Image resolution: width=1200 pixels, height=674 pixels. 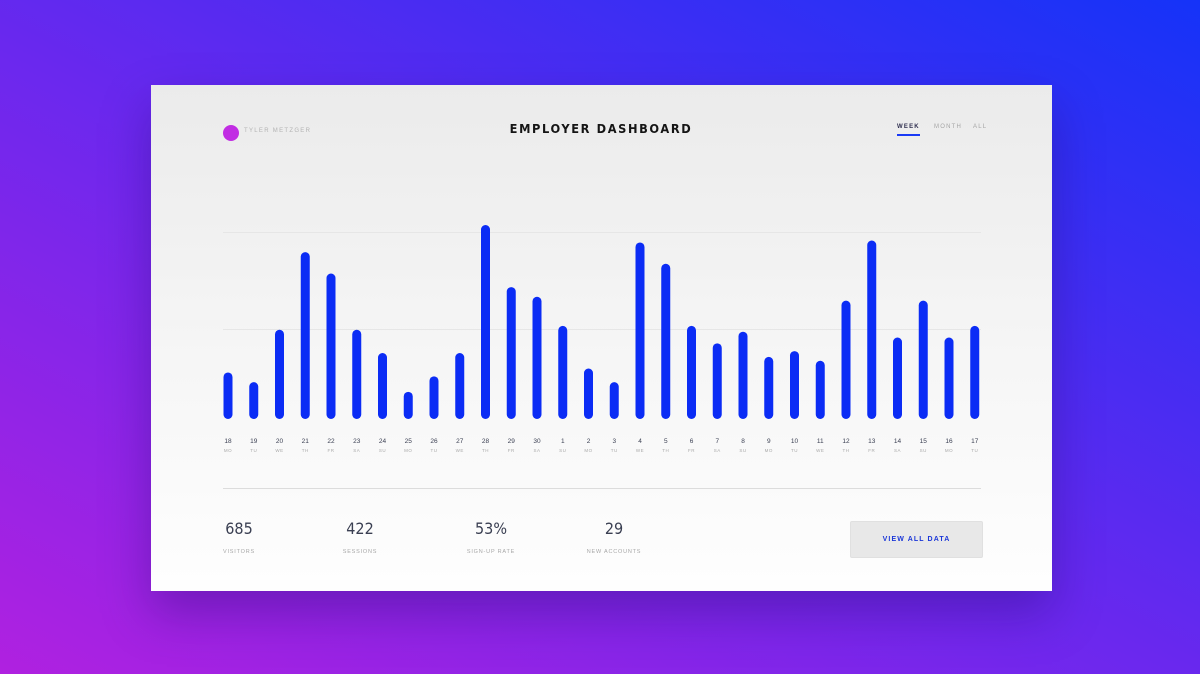 What do you see at coordinates (278, 131) in the screenshot?
I see `user-name: TYLER METZGER` at bounding box center [278, 131].